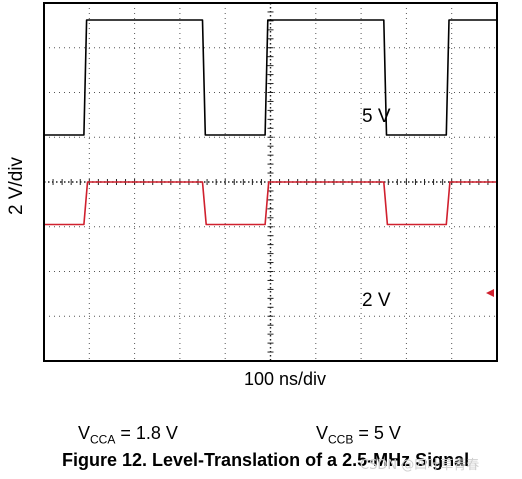 Image resolution: width=522 pixels, height=479 pixels. I want to click on y-axis-label: 2 V/div, so click(16, 186).